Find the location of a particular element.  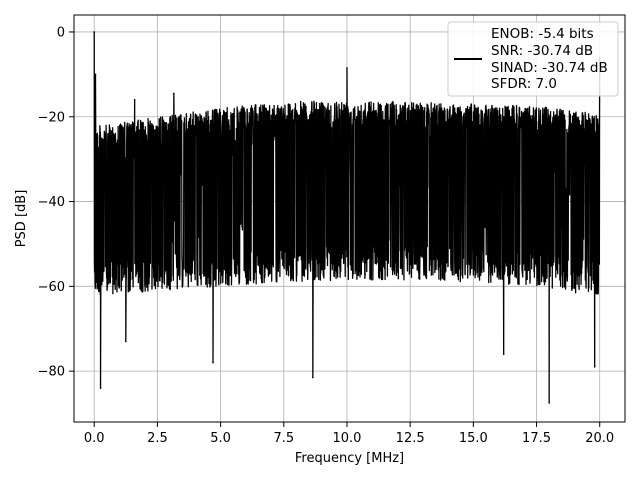

y-tick-label: −80 is located at coordinates (51, 372).